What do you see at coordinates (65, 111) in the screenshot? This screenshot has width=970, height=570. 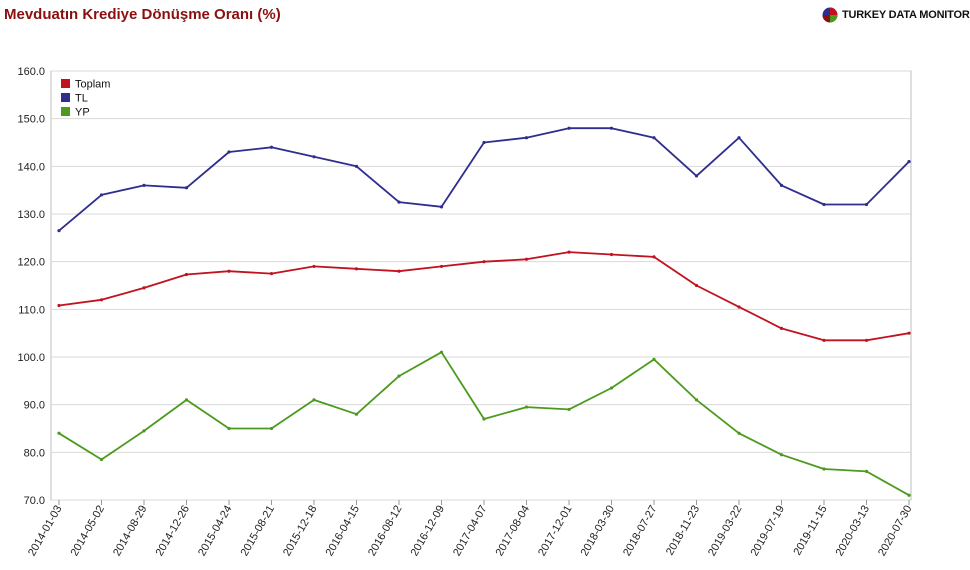 I see `legend-swatch-yp` at bounding box center [65, 111].